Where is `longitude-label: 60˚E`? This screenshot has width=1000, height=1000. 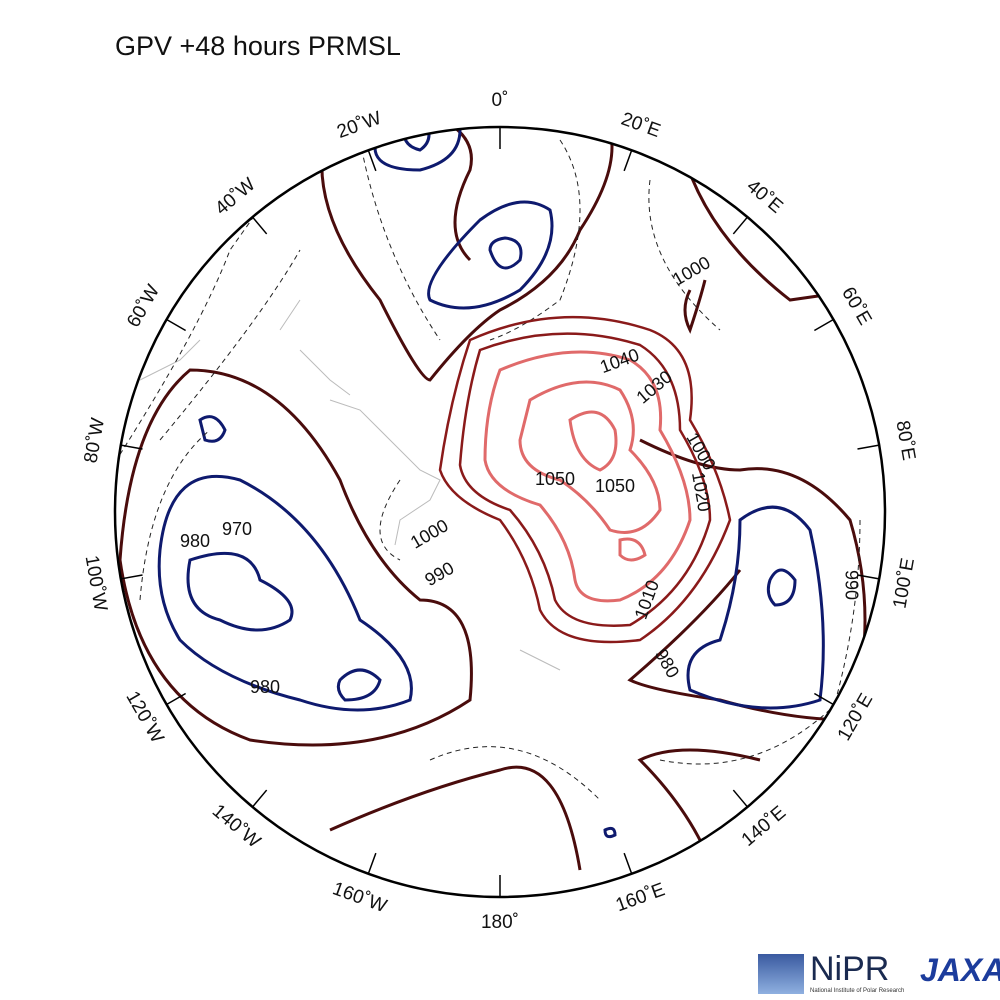
longitude-label: 60˚E is located at coordinates (856, 306).